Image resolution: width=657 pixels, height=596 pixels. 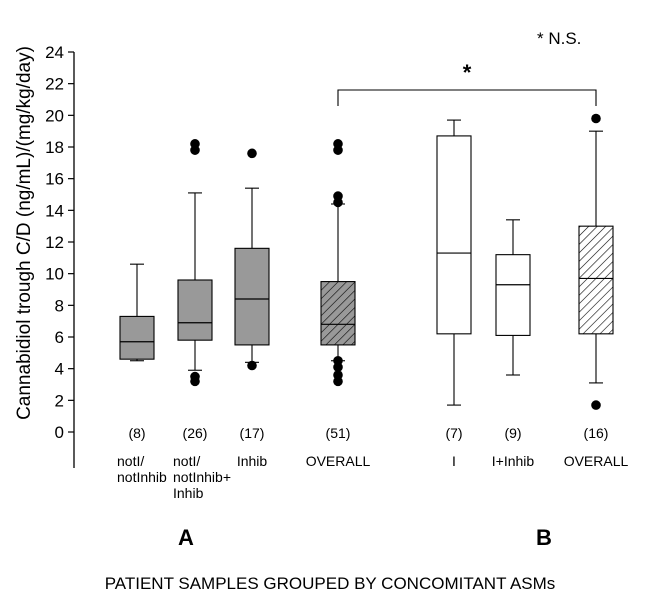 What do you see at coordinates (142, 374) in the screenshot?
I see `box-group: (8) notI/notInhib` at bounding box center [142, 374].